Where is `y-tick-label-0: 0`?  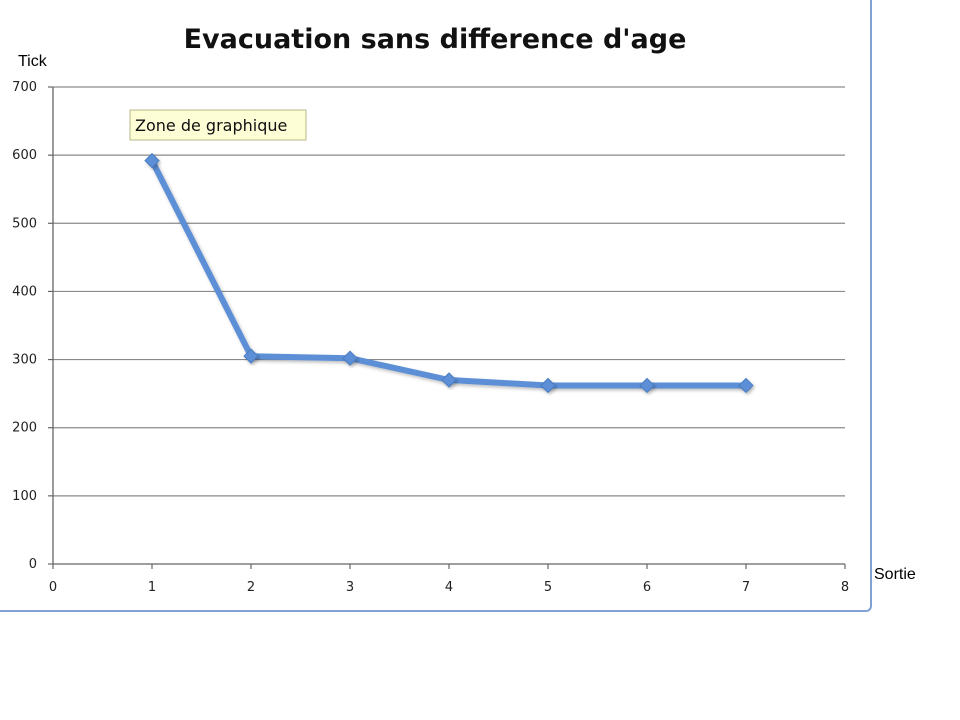 y-tick-label-0: 0 is located at coordinates (33, 564).